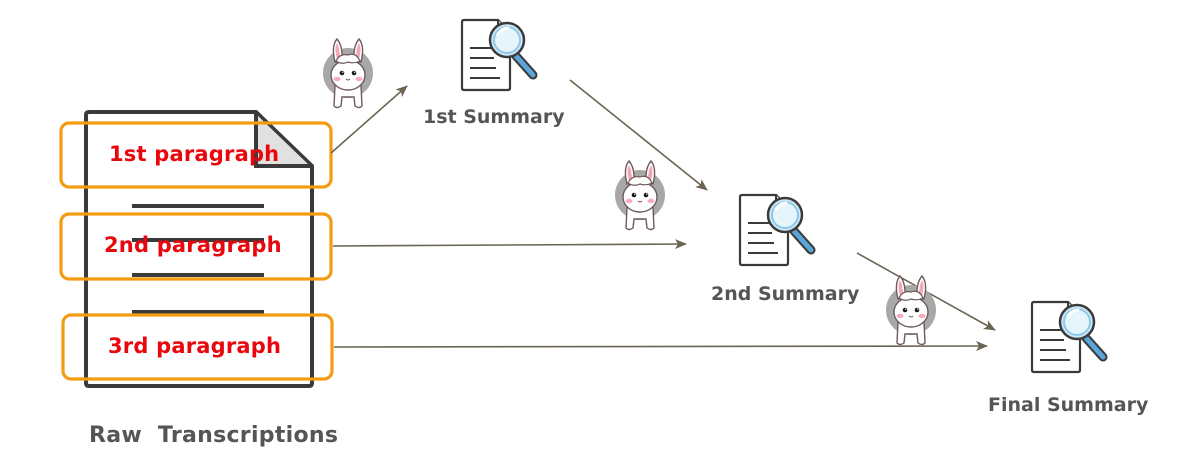 This screenshot has width=1195, height=450. Describe the element at coordinates (785, 294) in the screenshot. I see `summary-label-2: 2nd Summary` at that location.